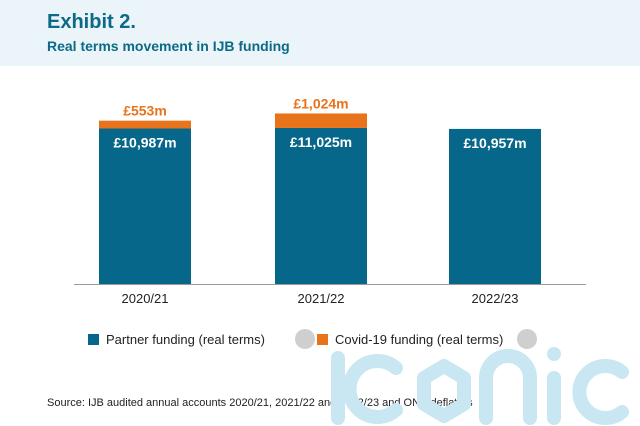 The image size is (640, 426). Describe the element at coordinates (494, 143) in the screenshot. I see `data-label-partner-2: £10,957m` at that location.